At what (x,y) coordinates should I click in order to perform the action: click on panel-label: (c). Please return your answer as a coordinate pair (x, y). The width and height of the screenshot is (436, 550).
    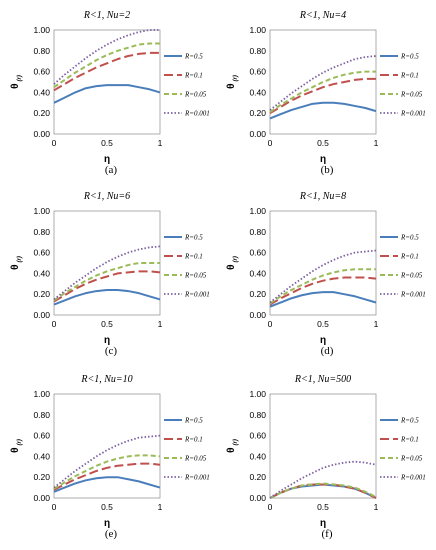
    Looking at the image, I should click on (111, 351).